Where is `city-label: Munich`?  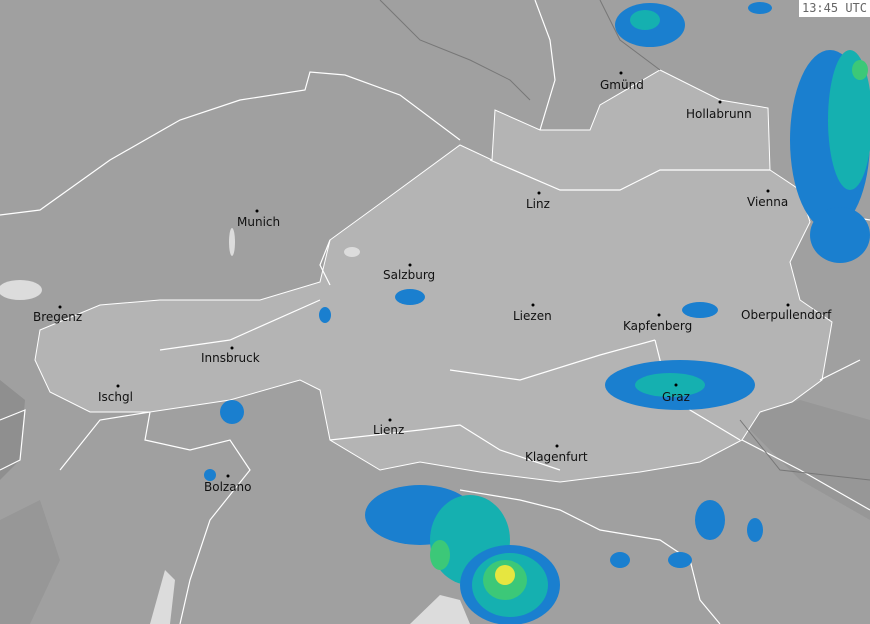 city-label: Munich is located at coordinates (258, 222).